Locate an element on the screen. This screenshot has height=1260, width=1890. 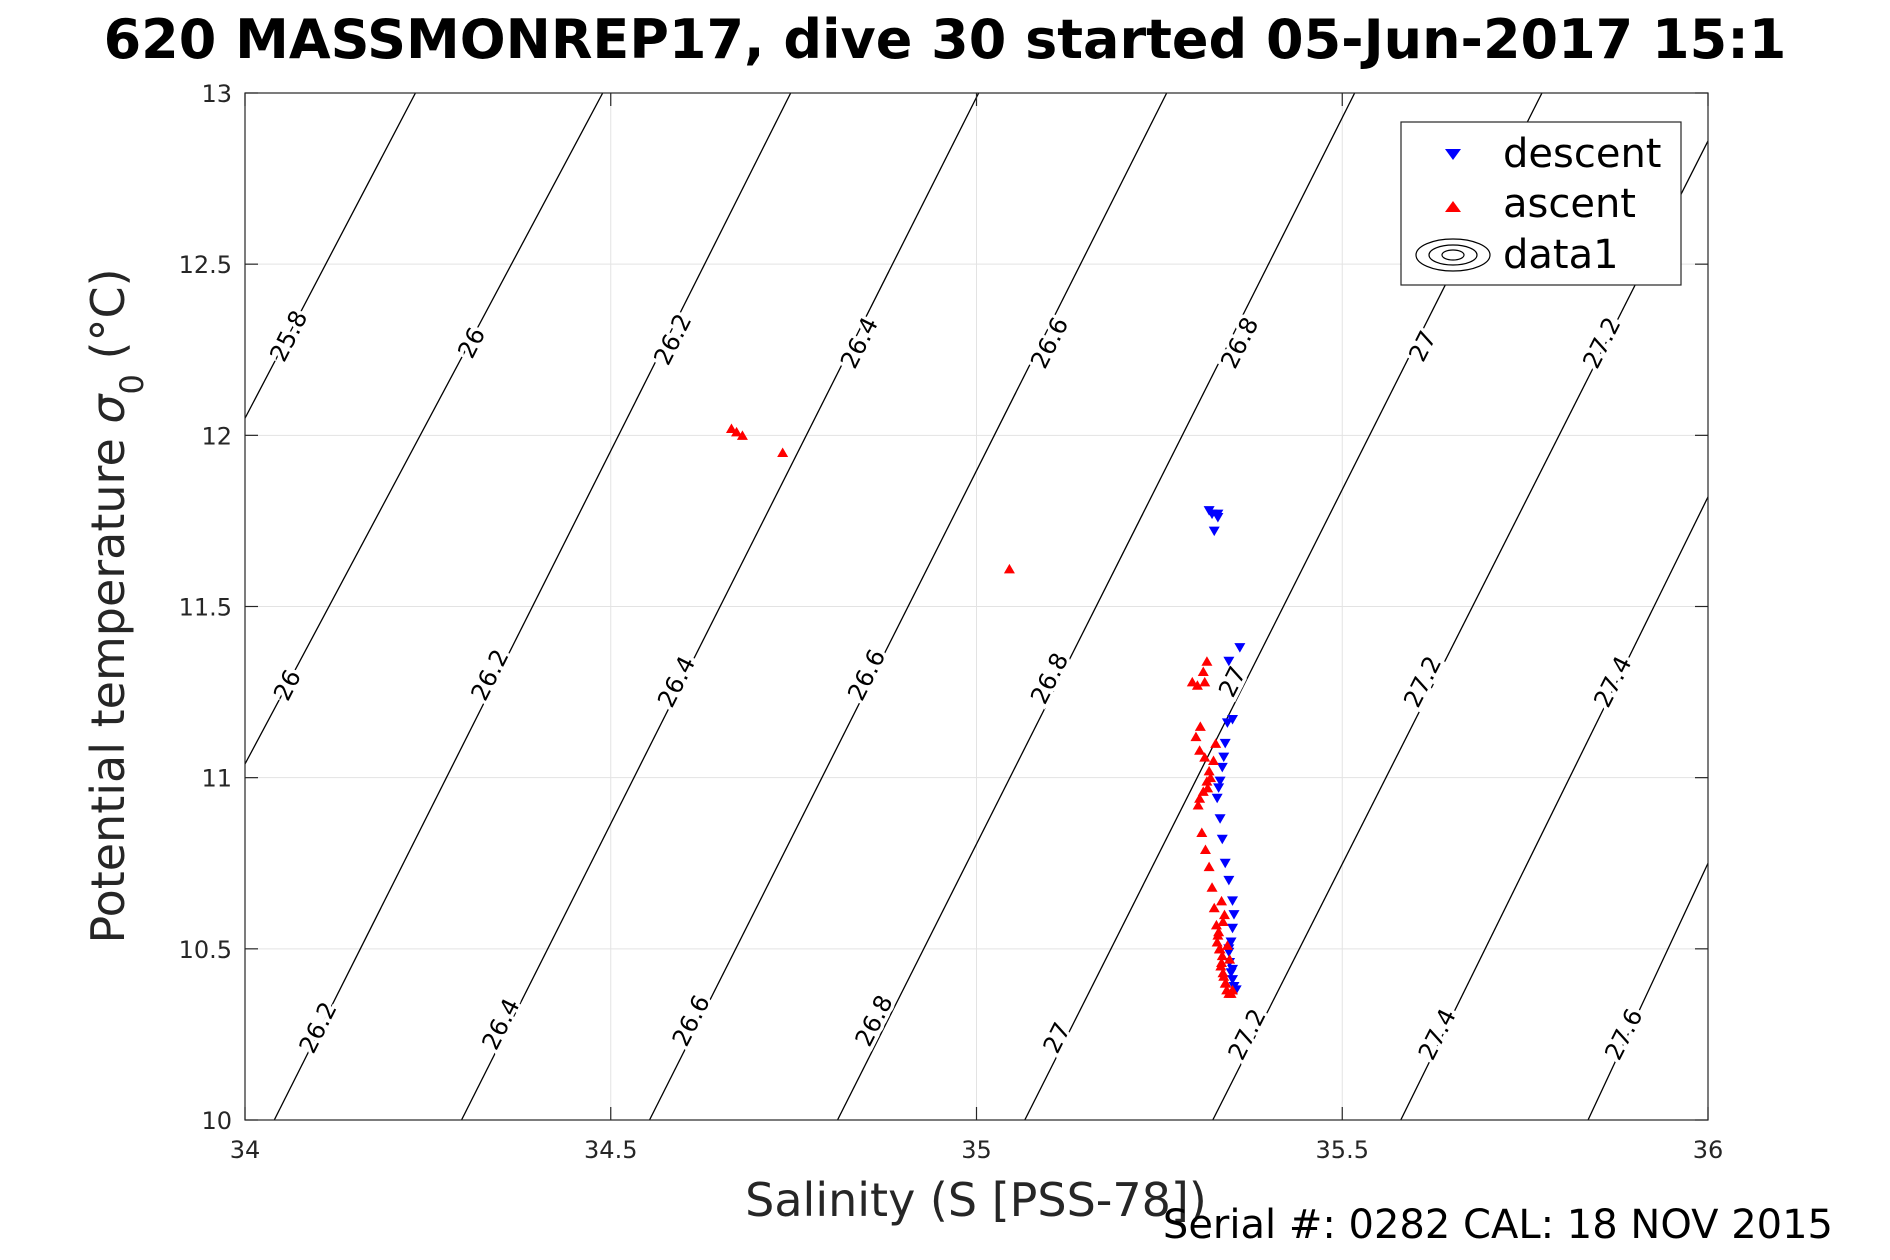
legend-contour-icon is located at coordinates (1453, 255).